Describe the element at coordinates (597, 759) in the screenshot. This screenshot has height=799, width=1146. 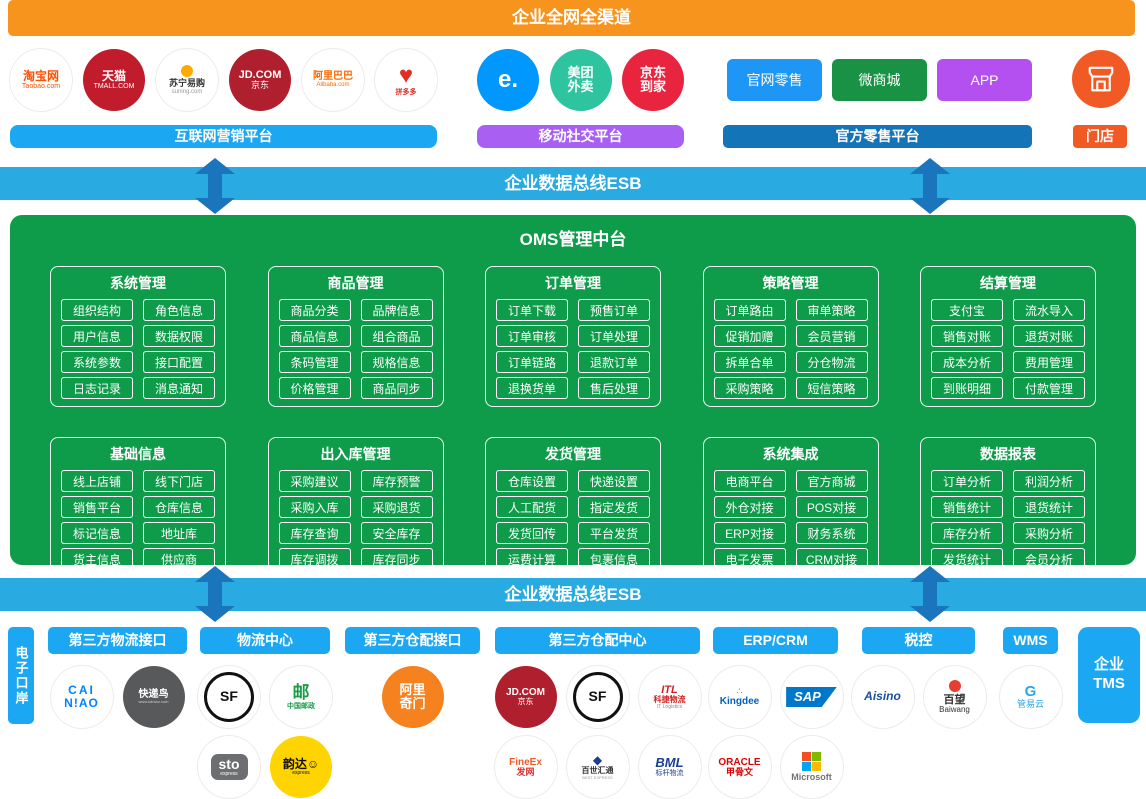
I see `logo-text: ◆` at that location.